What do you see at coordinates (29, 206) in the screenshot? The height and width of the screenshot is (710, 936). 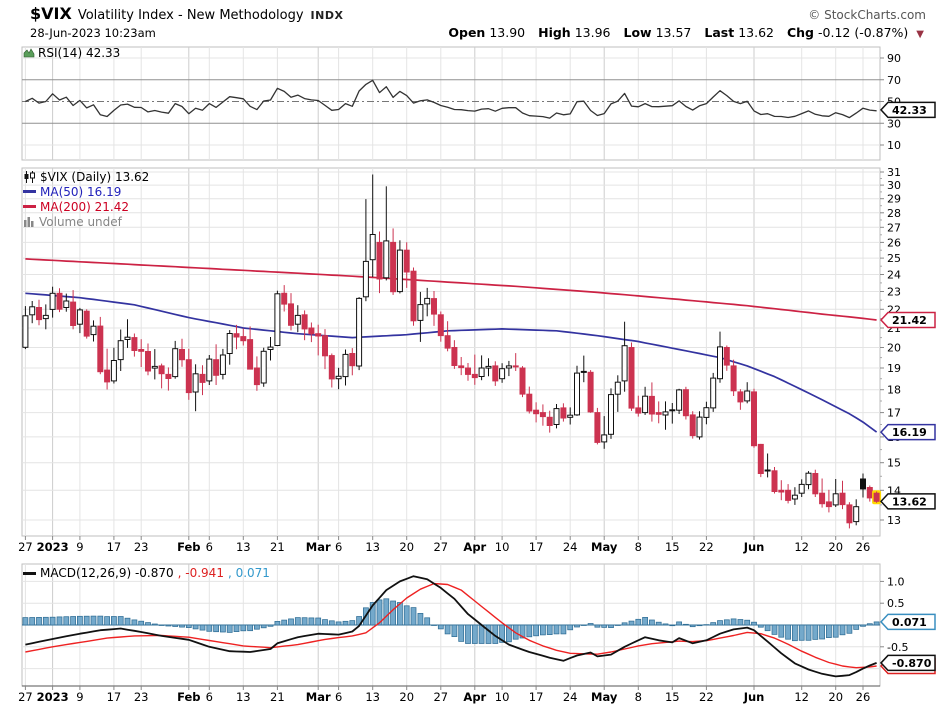 I see `ma200-line-icon` at bounding box center [29, 206].